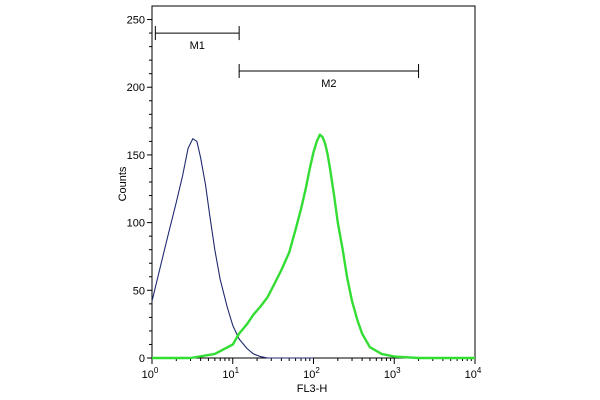 This screenshot has height=400, width=600. Describe the element at coordinates (392, 373) in the screenshot. I see `x-tick-label: 10³` at that location.